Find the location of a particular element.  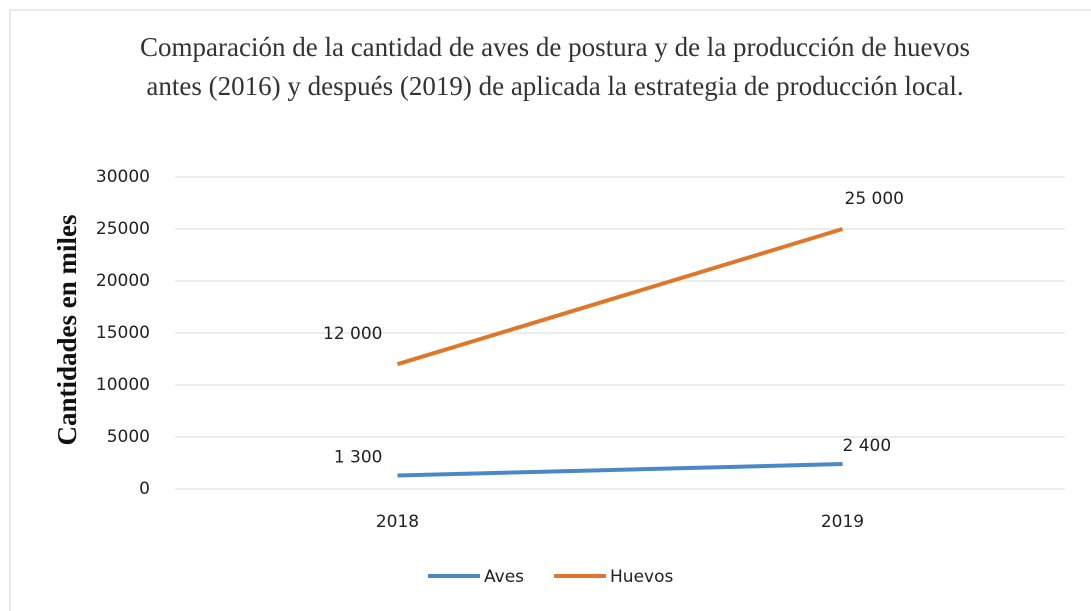

data-label: 25 000 is located at coordinates (874, 199).